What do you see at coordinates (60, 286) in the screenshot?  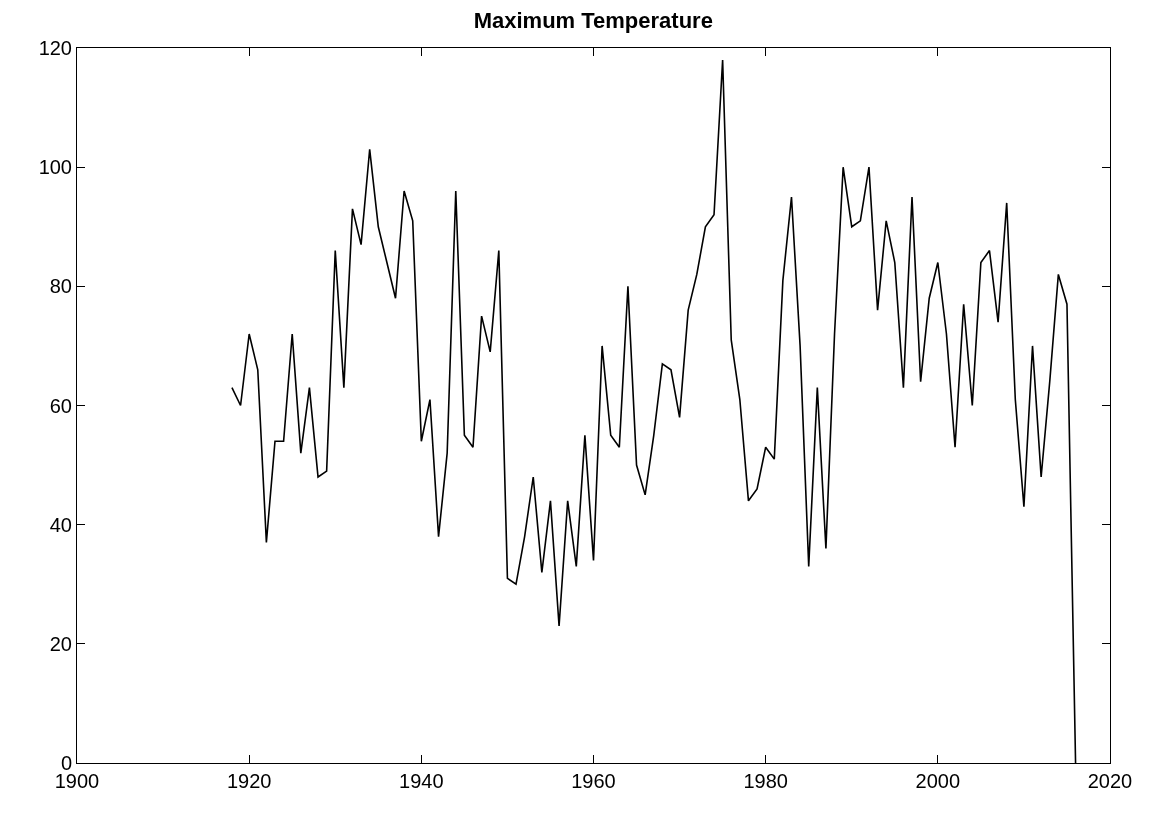 I see `y-tick-label: 80` at bounding box center [60, 286].